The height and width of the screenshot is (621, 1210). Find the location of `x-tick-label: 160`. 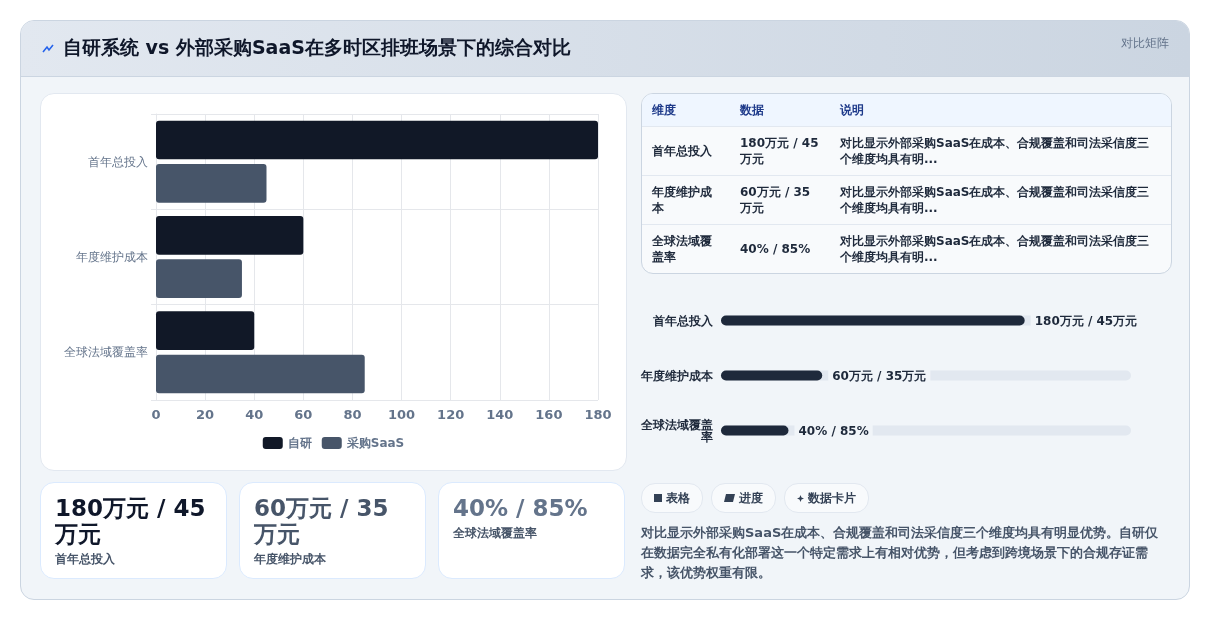

x-tick-label: 160 is located at coordinates (549, 414).